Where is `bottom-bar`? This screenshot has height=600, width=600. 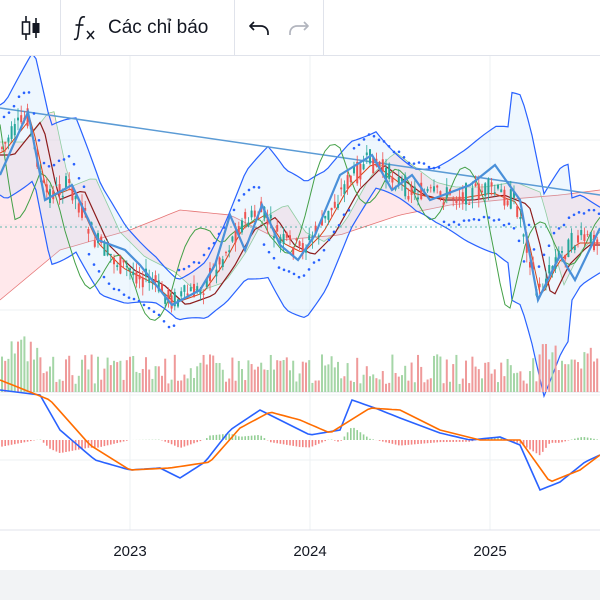
bottom-bar is located at coordinates (300, 585).